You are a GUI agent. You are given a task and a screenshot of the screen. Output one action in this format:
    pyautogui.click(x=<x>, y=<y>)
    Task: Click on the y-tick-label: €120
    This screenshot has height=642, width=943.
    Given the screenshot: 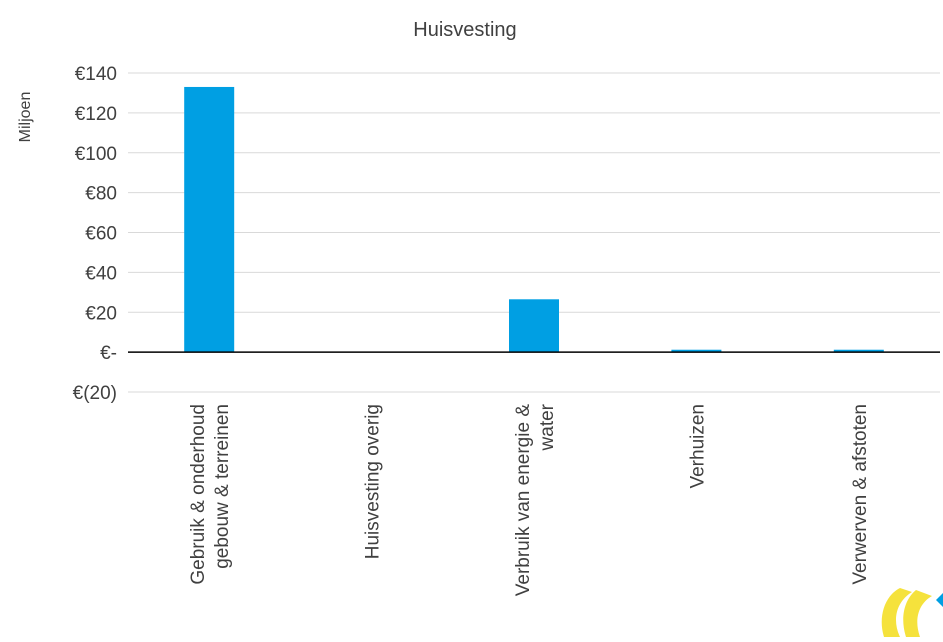 What is the action you would take?
    pyautogui.click(x=96, y=114)
    